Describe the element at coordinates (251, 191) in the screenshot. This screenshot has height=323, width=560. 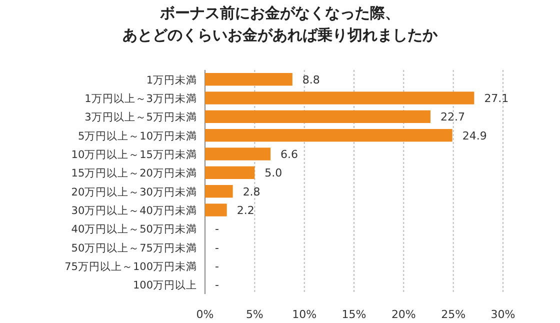
I see `data-label: 2.8` at that location.